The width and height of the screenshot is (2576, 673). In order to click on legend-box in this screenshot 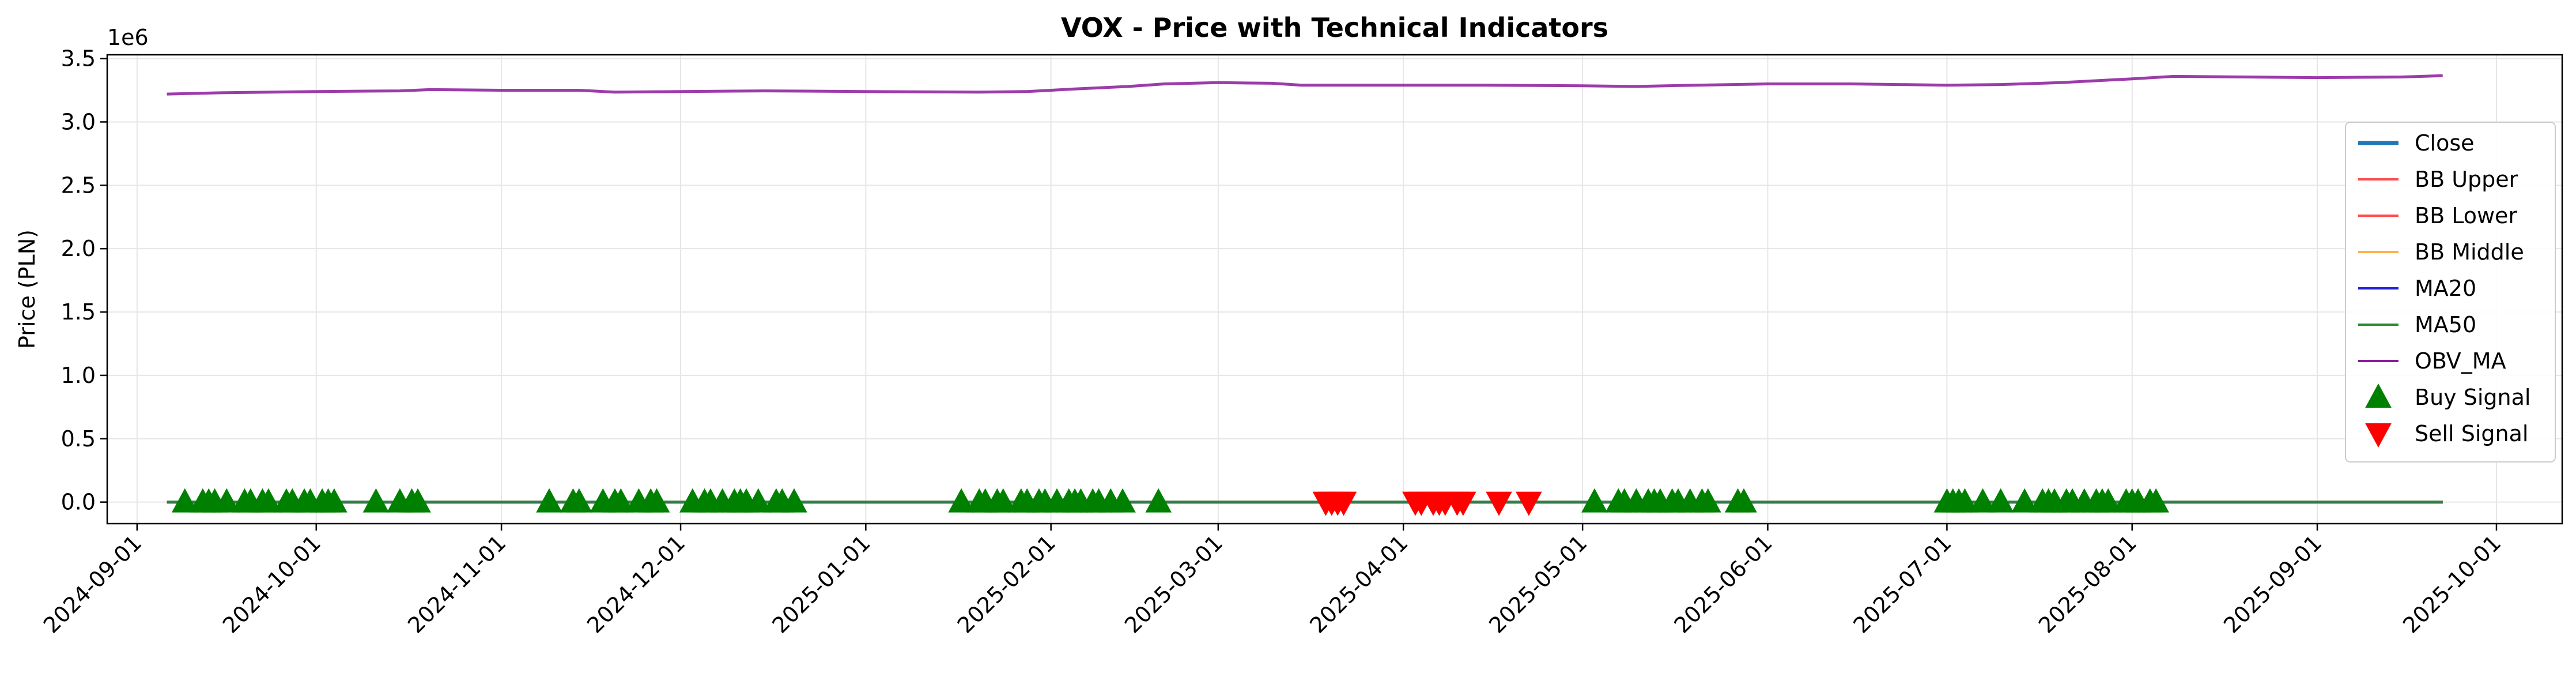, I will do `click(2450, 292)`.